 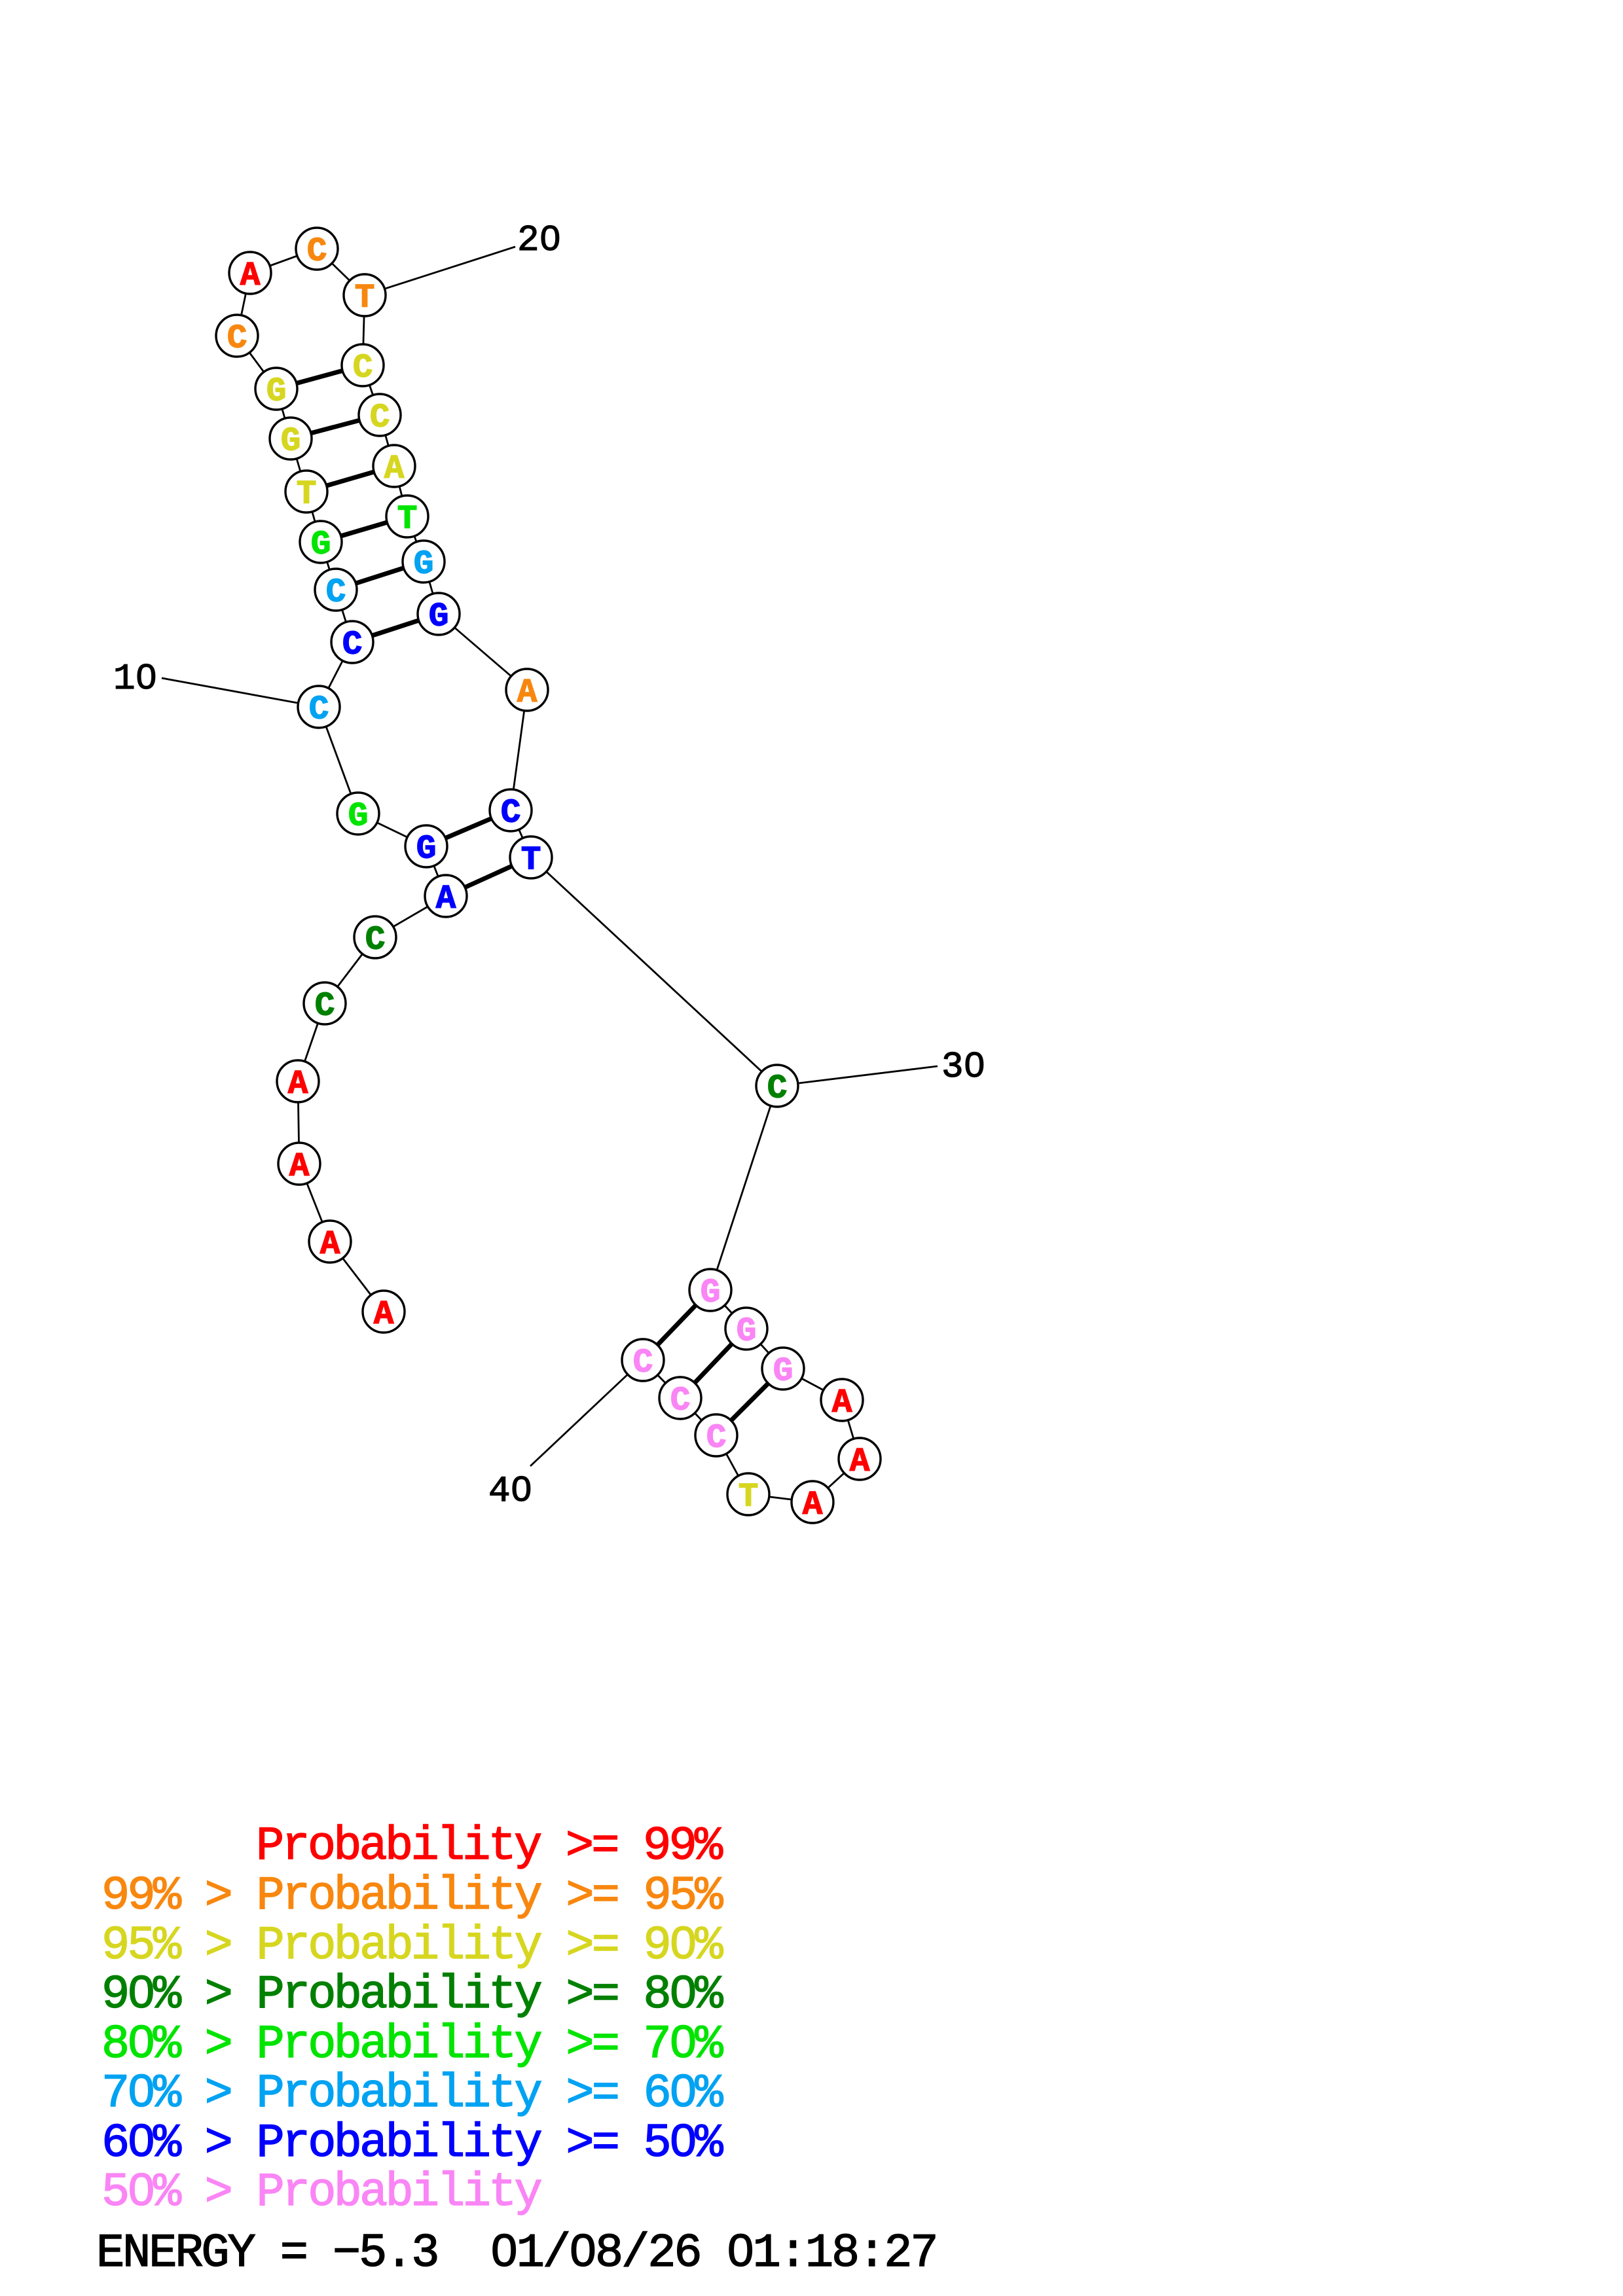 I want to click on svg-text: 99% > Probability >= 95%, so click(x=412, y=1896).